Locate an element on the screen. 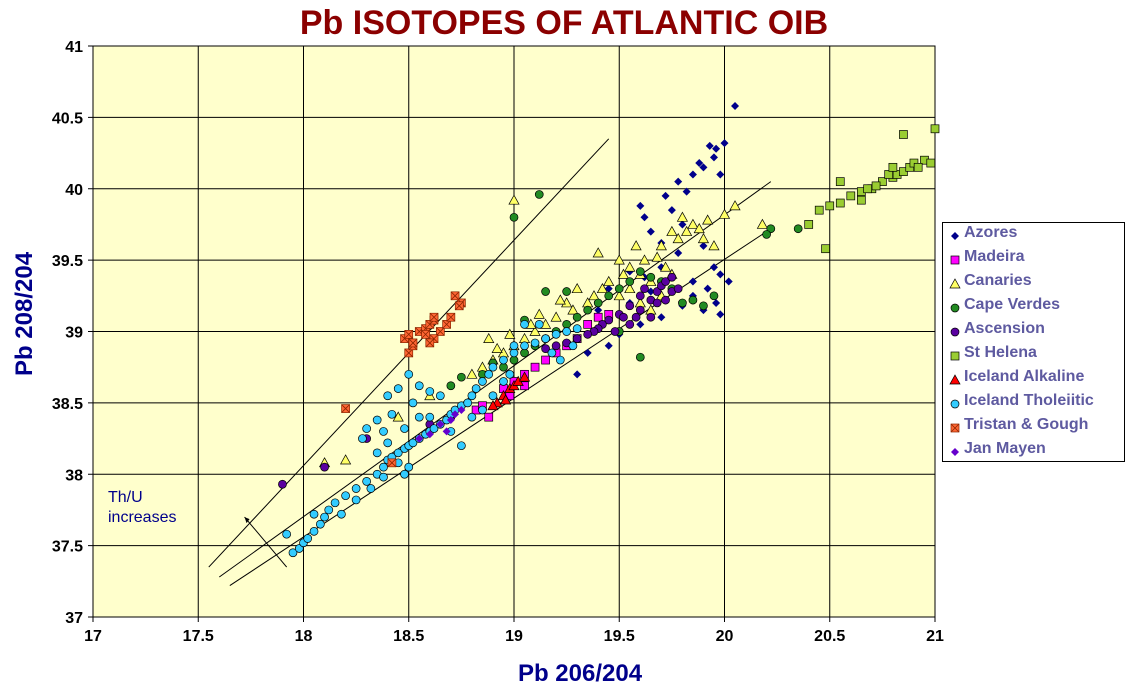 The width and height of the screenshot is (1128, 697). x-tick-label: 21 is located at coordinates (935, 636).